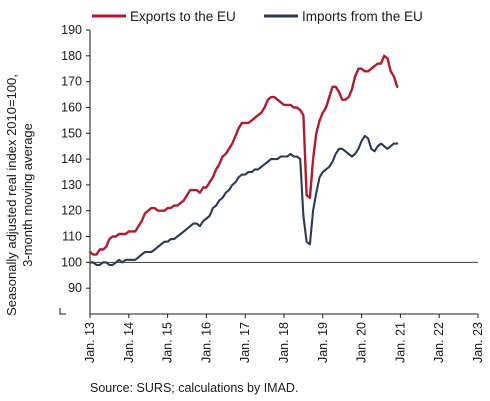 This screenshot has height=401, width=490. Describe the element at coordinates (400, 342) in the screenshot. I see `x-tick-label: Jan. 21` at that location.